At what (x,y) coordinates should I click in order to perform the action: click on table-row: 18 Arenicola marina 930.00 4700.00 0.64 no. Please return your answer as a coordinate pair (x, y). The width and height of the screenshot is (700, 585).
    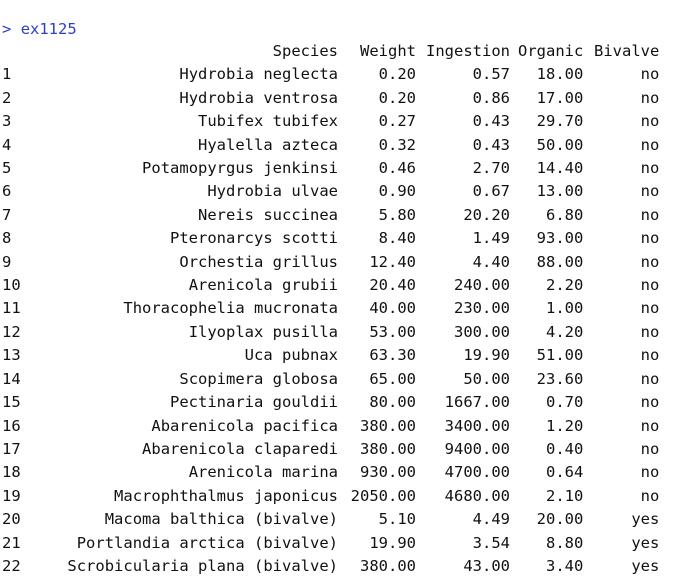
    Looking at the image, I should click on (331, 472).